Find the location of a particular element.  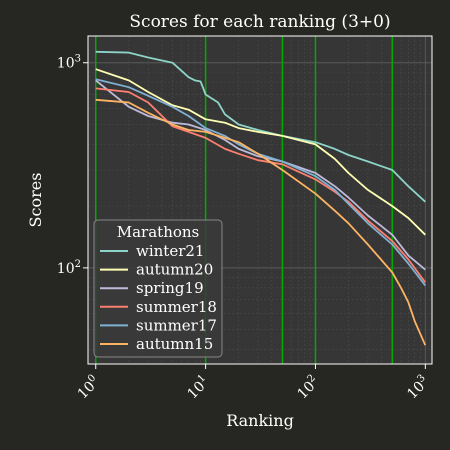

legend-label: autumn15 is located at coordinates (174, 344).